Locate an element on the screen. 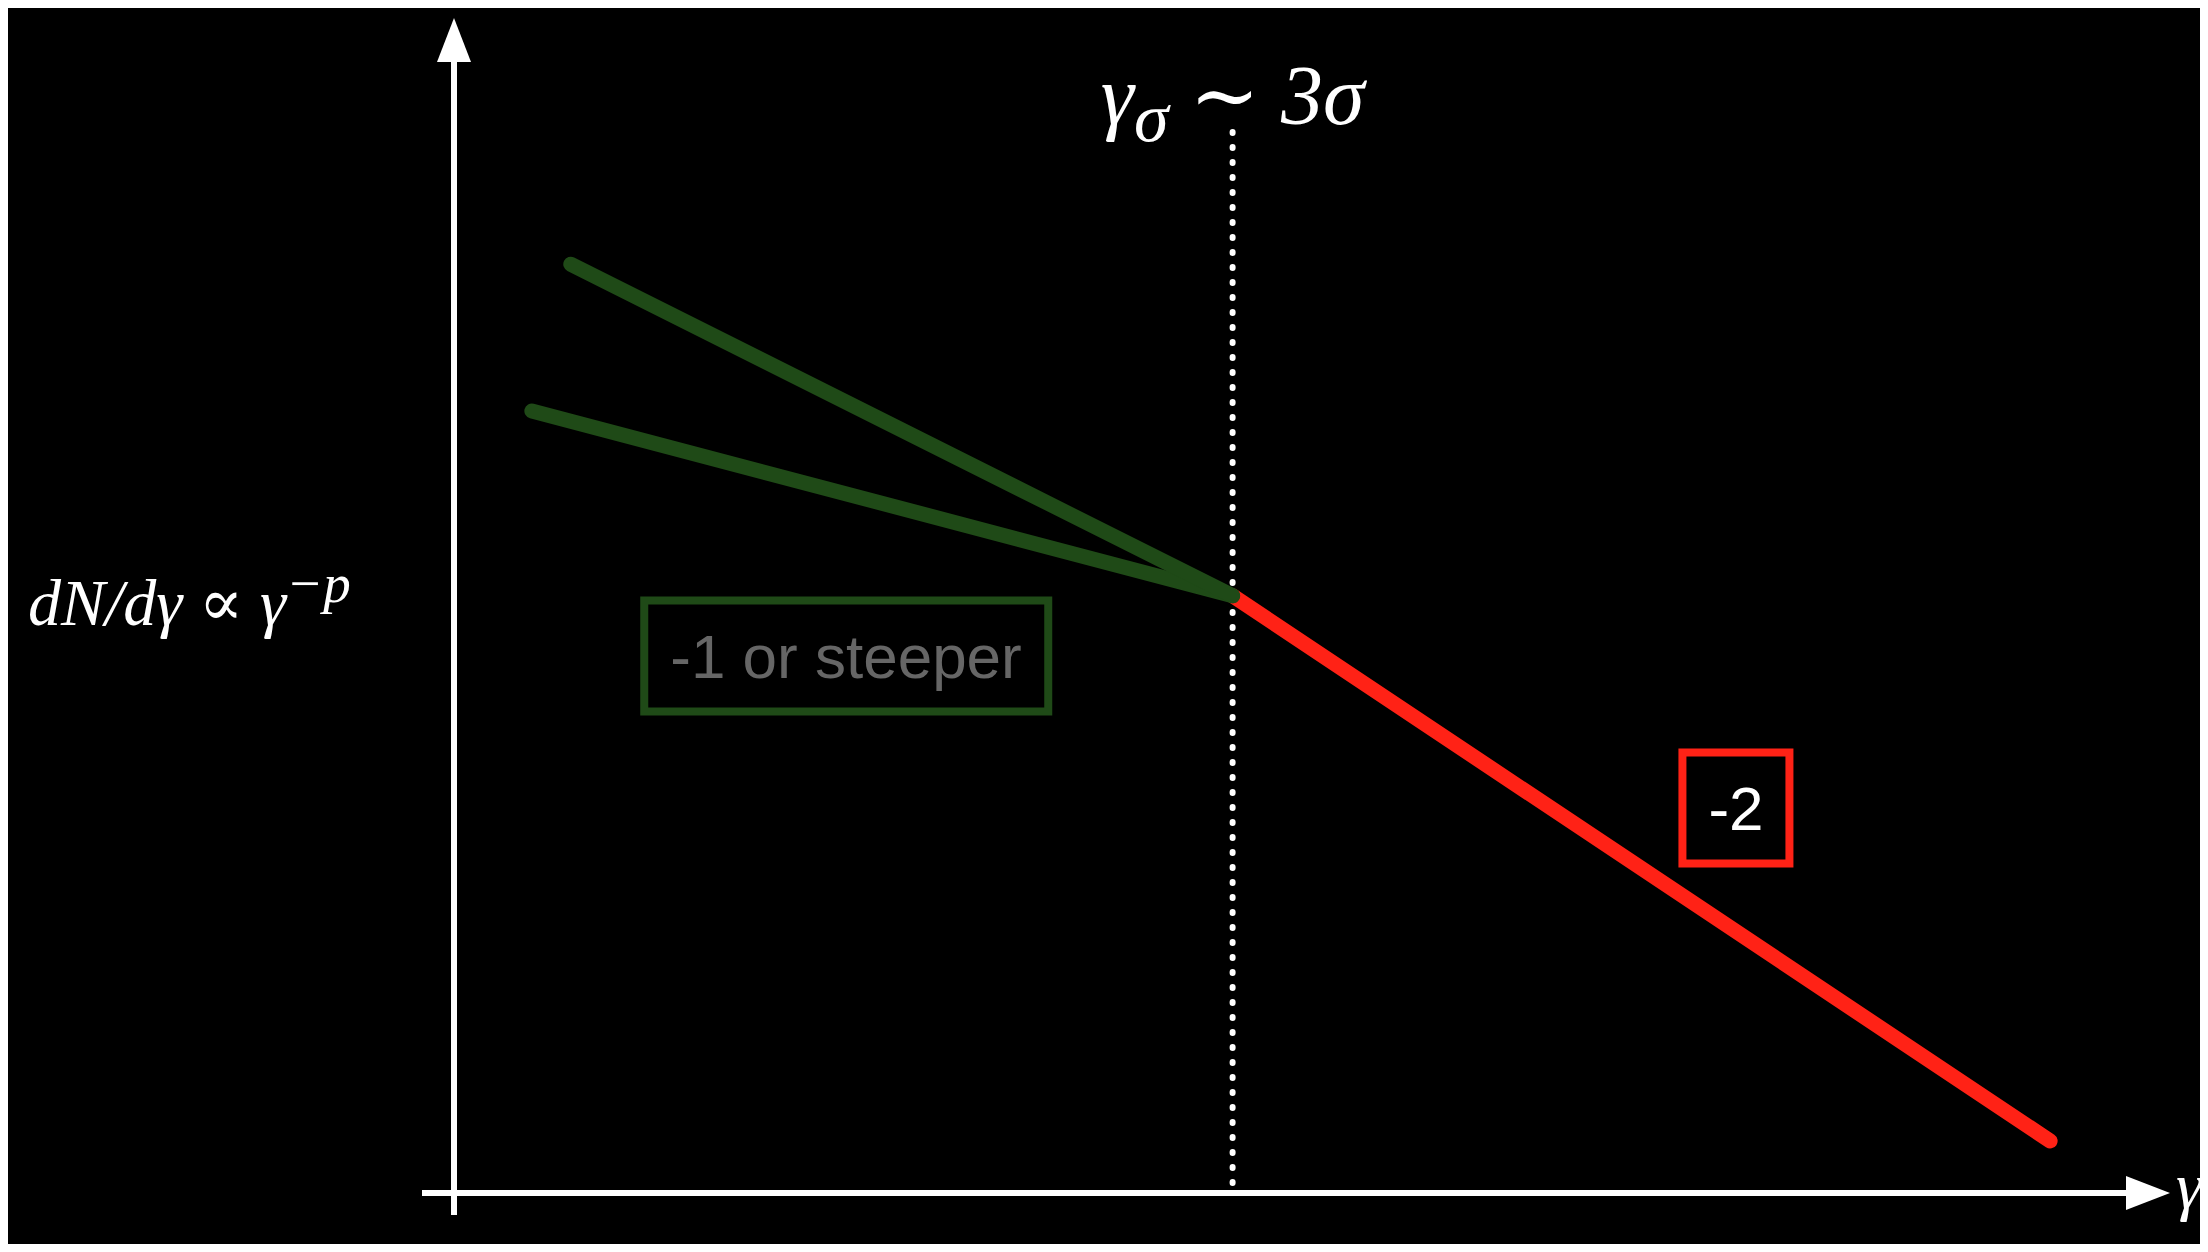 Image resolution: width=2208 pixels, height=1252 pixels. y-axis-title: dN/dγ ∝ γ$^{−p}$ is located at coordinates (189, 596).